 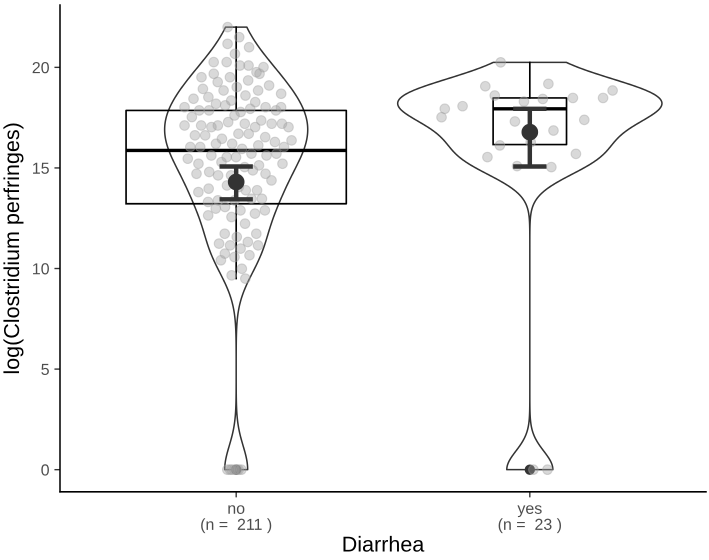 I want to click on y-tick-label: 5, so click(x=45, y=370).